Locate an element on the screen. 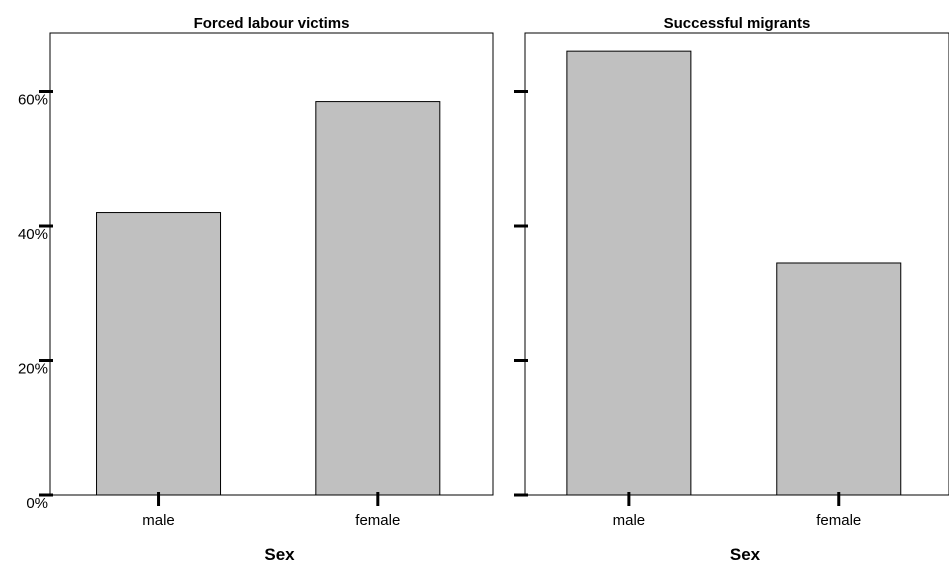 The width and height of the screenshot is (949, 563). panel-title: Forced labour victims is located at coordinates (272, 23).